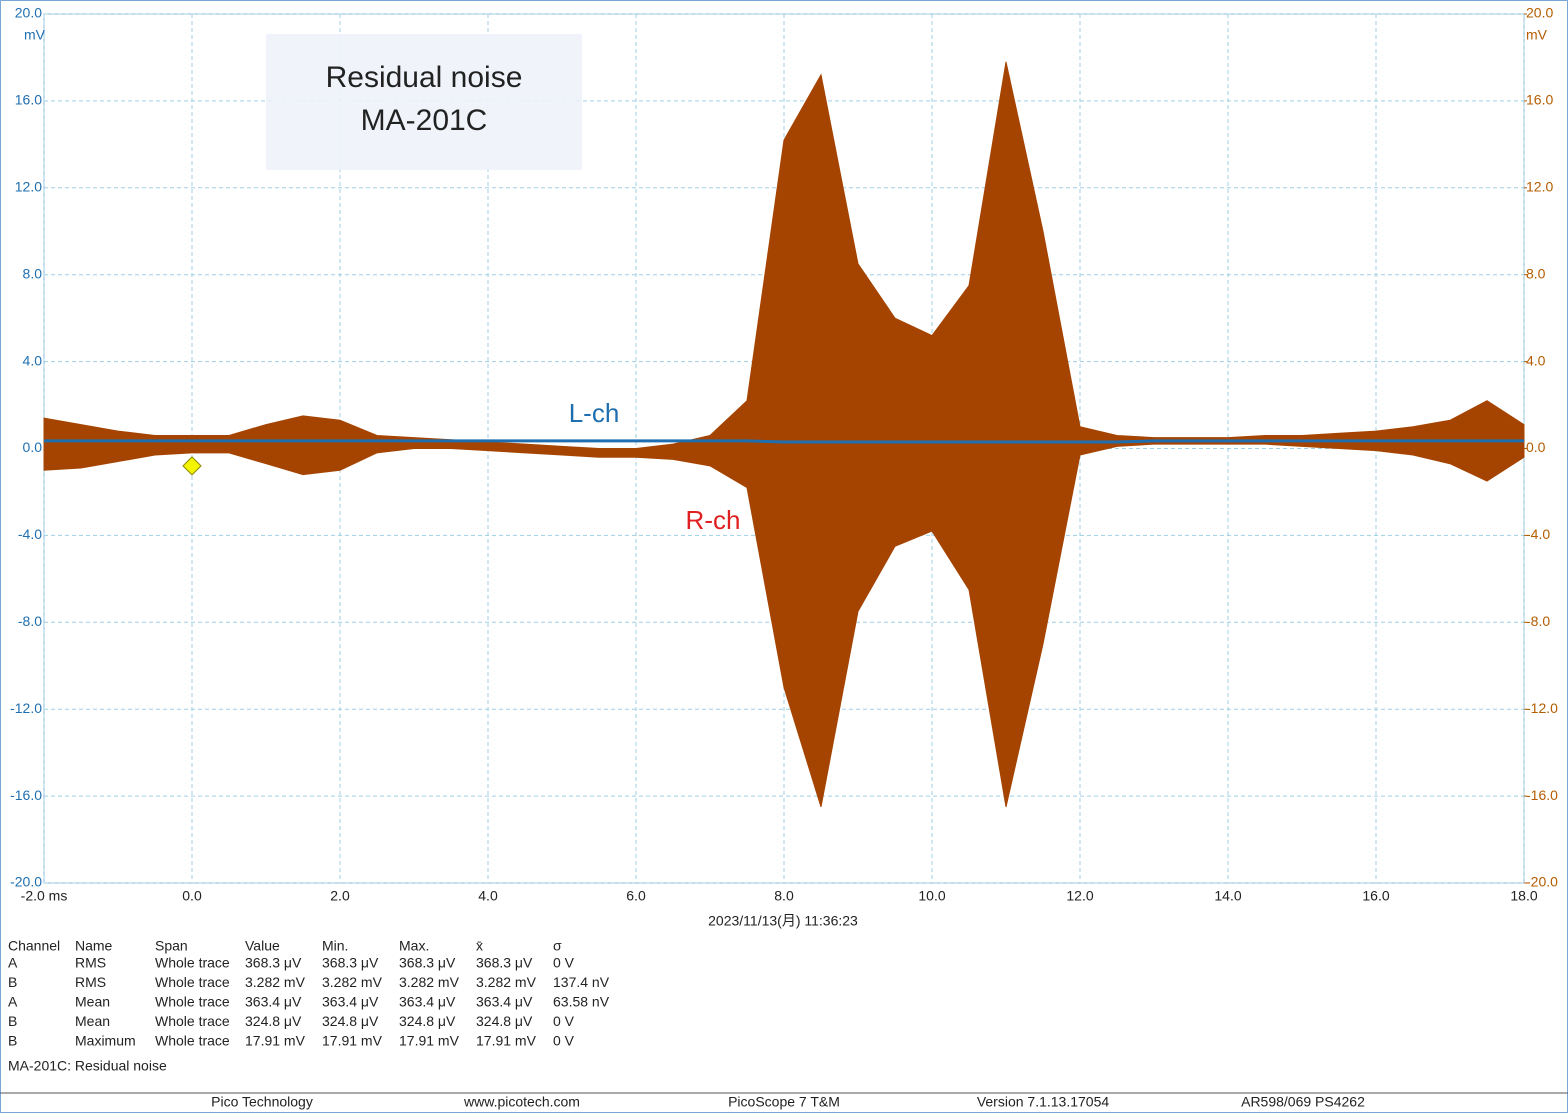 Image resolution: width=1568 pixels, height=1113 pixels. Describe the element at coordinates (192, 896) in the screenshot. I see `x-tick-label: 0.0` at that location.